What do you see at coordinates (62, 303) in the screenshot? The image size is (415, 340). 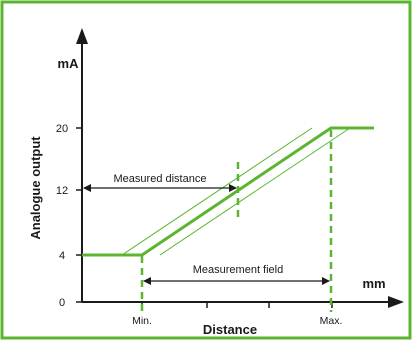 I see `y-tick-label-0: 0` at bounding box center [62, 303].